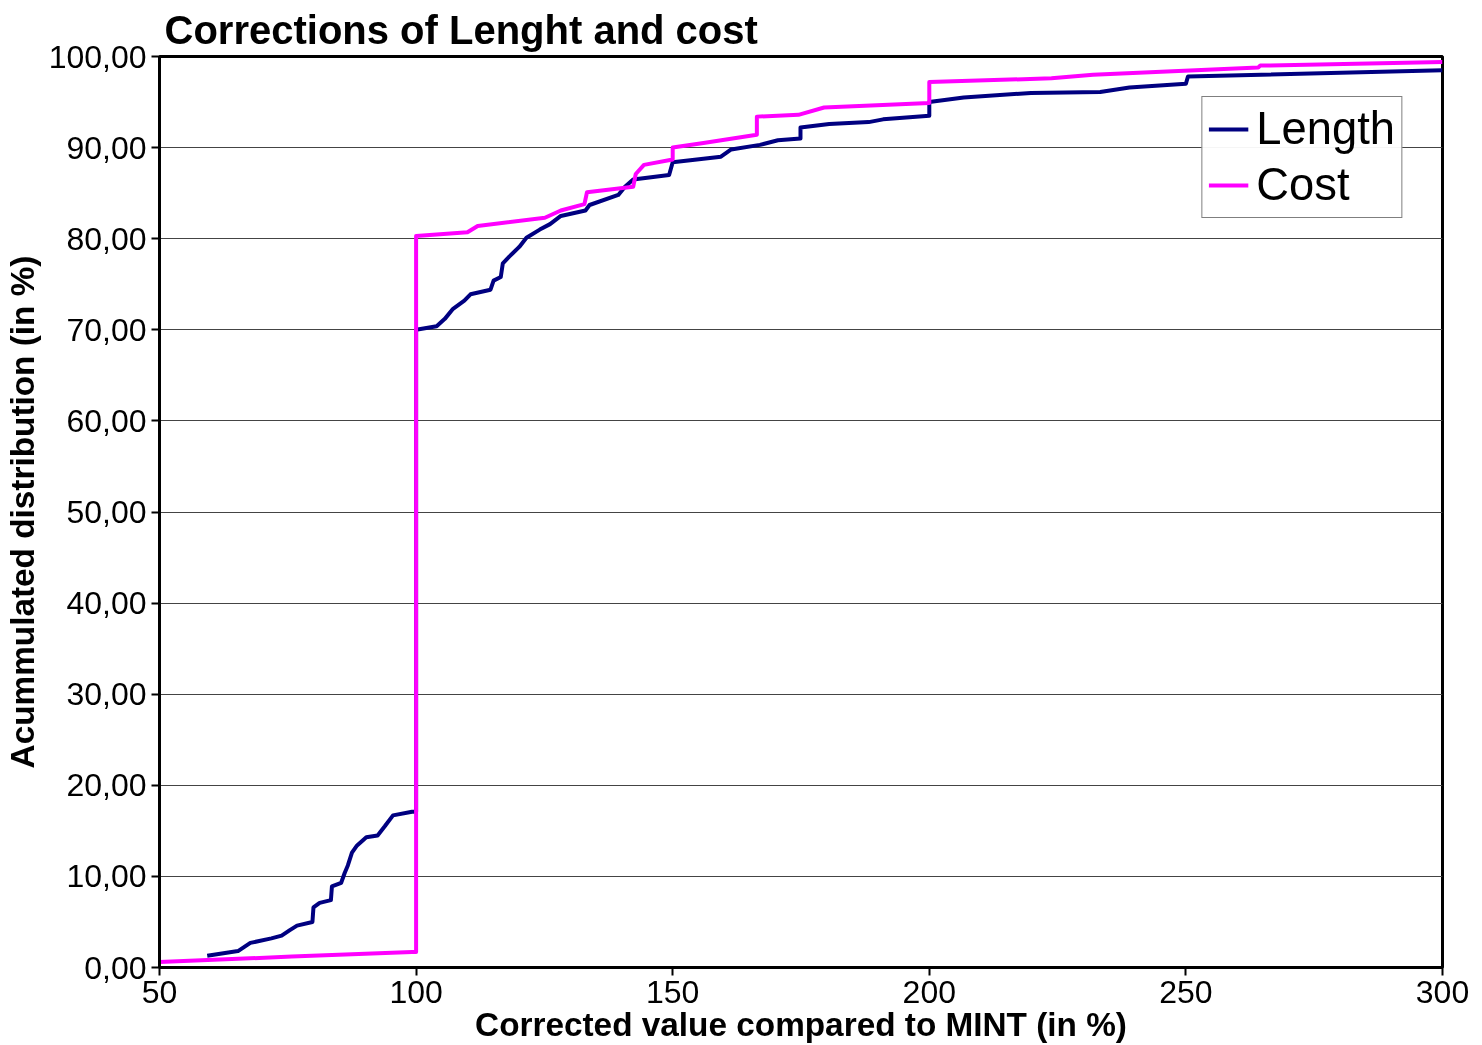 The image size is (1482, 1045). What do you see at coordinates (106, 420) in the screenshot?
I see `y-tick-label: 60,00` at bounding box center [106, 420].